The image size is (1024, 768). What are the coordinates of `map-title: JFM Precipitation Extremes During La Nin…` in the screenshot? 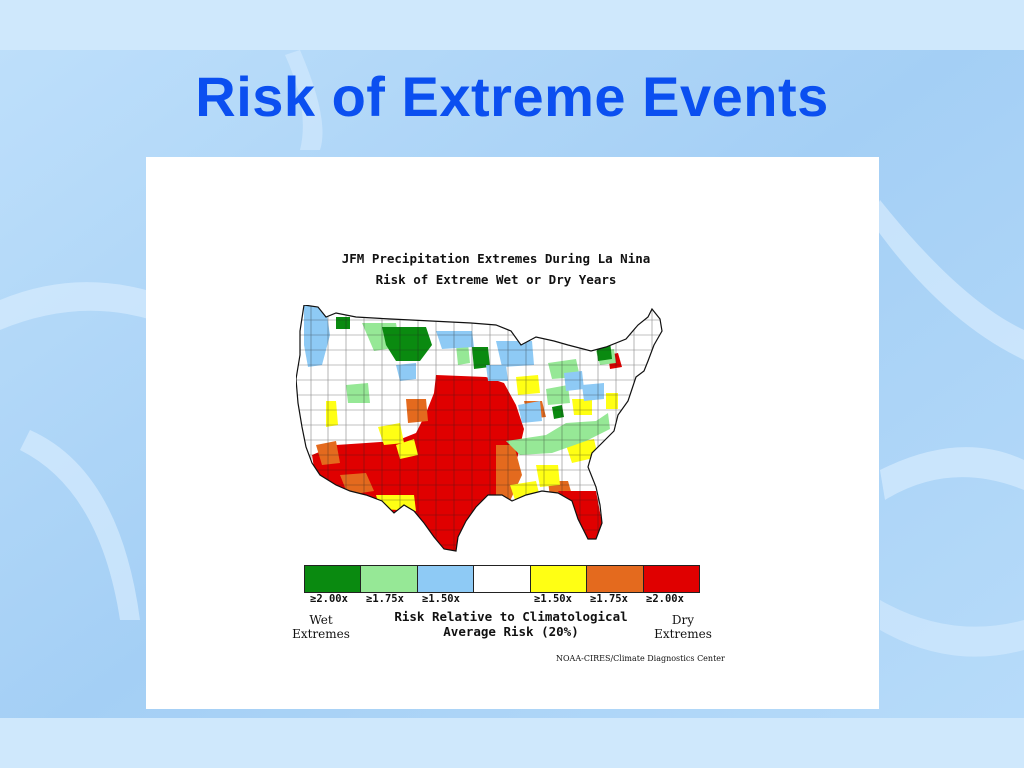 It's located at (496, 258).